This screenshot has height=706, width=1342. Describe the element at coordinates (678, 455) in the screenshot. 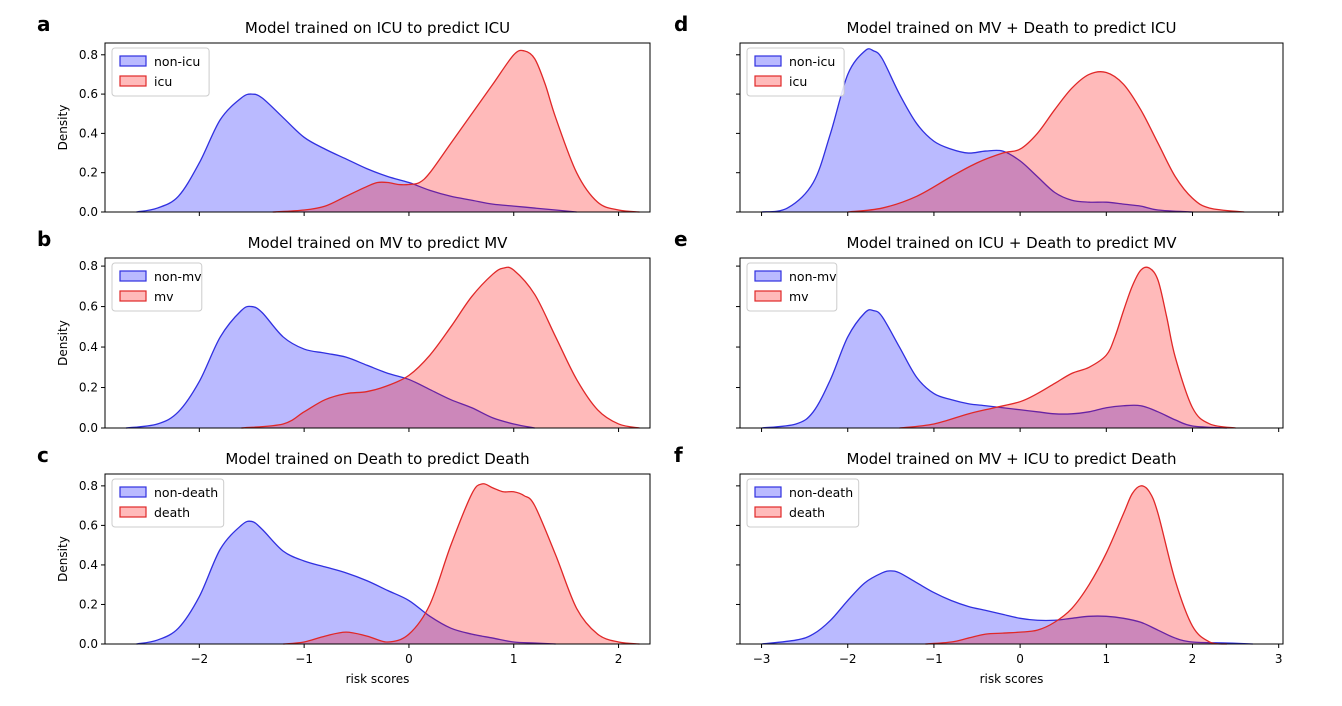

I see `panel-letter: f` at that location.